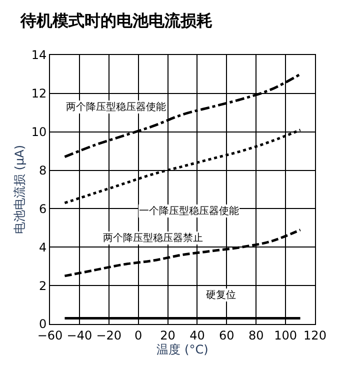  What do you see at coordinates (286, 335) in the screenshot?
I see `x-tick-label: 100` at bounding box center [286, 335].